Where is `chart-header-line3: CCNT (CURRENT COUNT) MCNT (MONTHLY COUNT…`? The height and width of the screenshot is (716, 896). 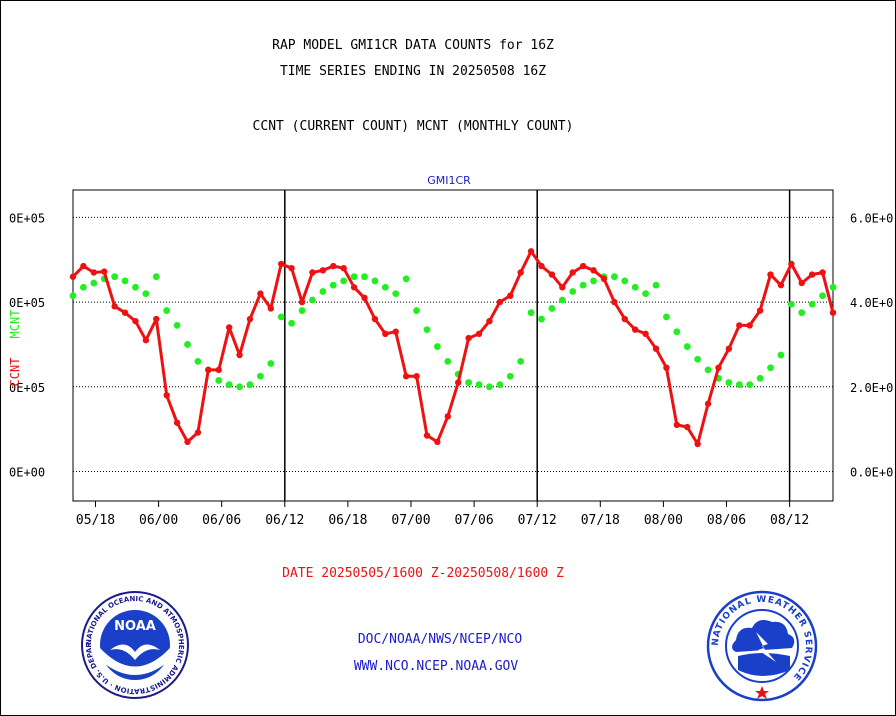 chart-header-line3: CCNT (CURRENT COUNT) MCNT (MONTHLY COUNT… is located at coordinates (413, 126).